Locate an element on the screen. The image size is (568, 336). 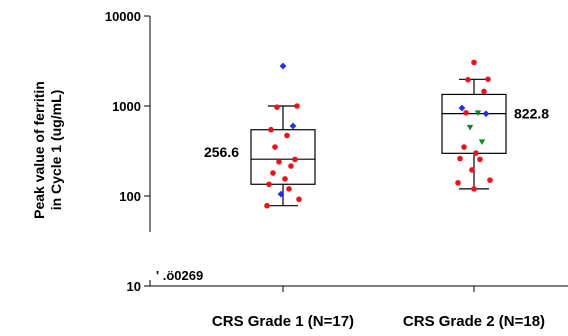
y-axis-label: Peak value of ferritinin Cycle 1 (ug/mL) is located at coordinates (47, 150).